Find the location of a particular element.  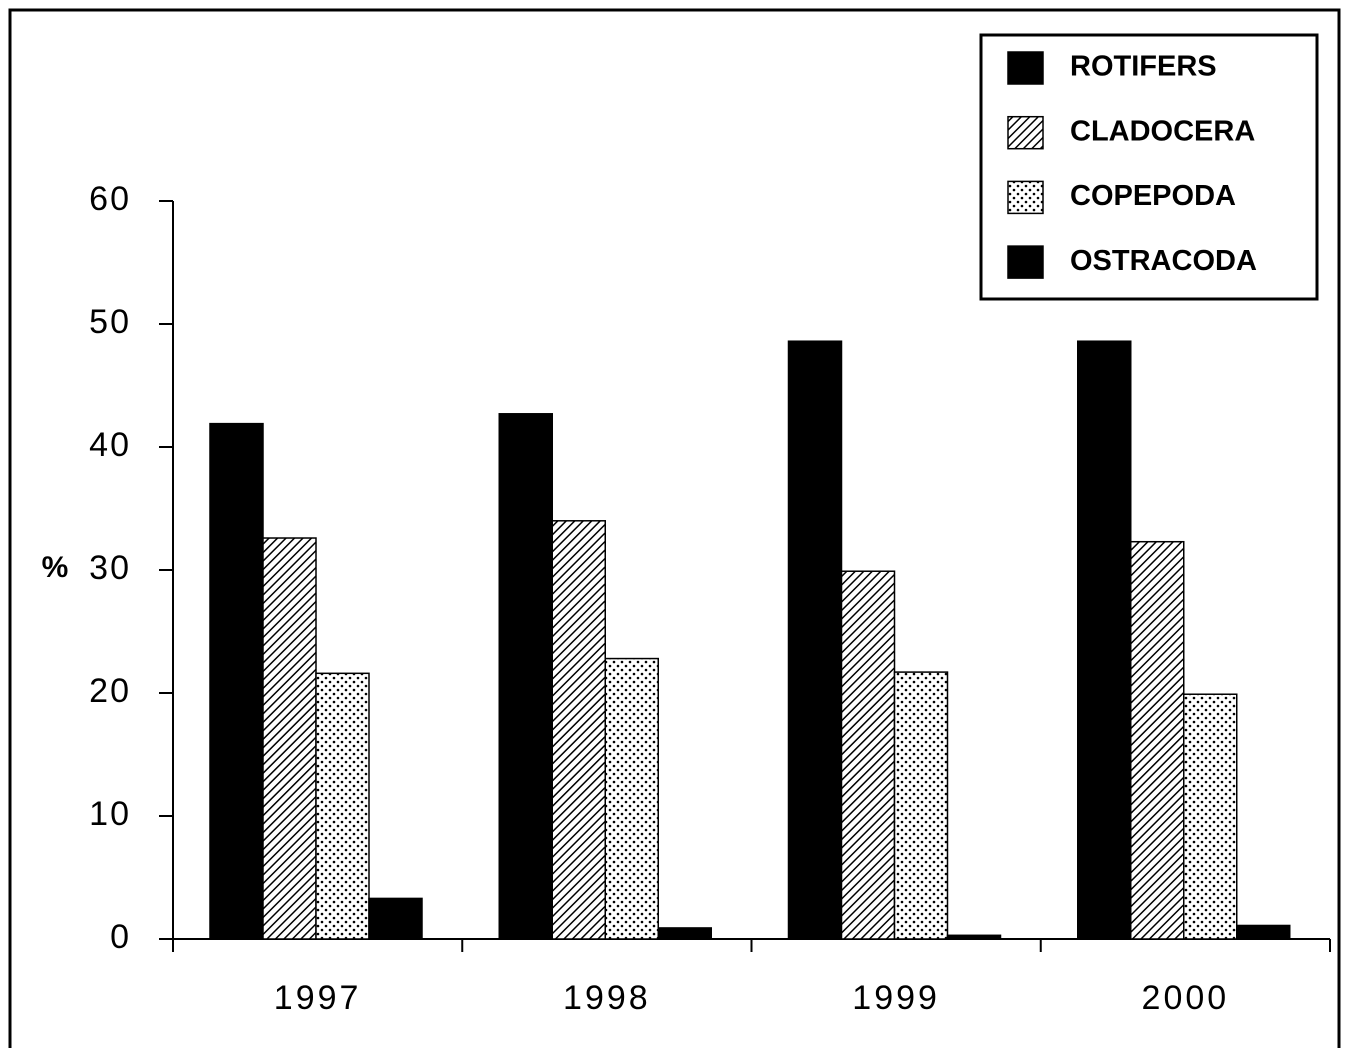

x-tick-label: 2000 is located at coordinates (1186, 998).